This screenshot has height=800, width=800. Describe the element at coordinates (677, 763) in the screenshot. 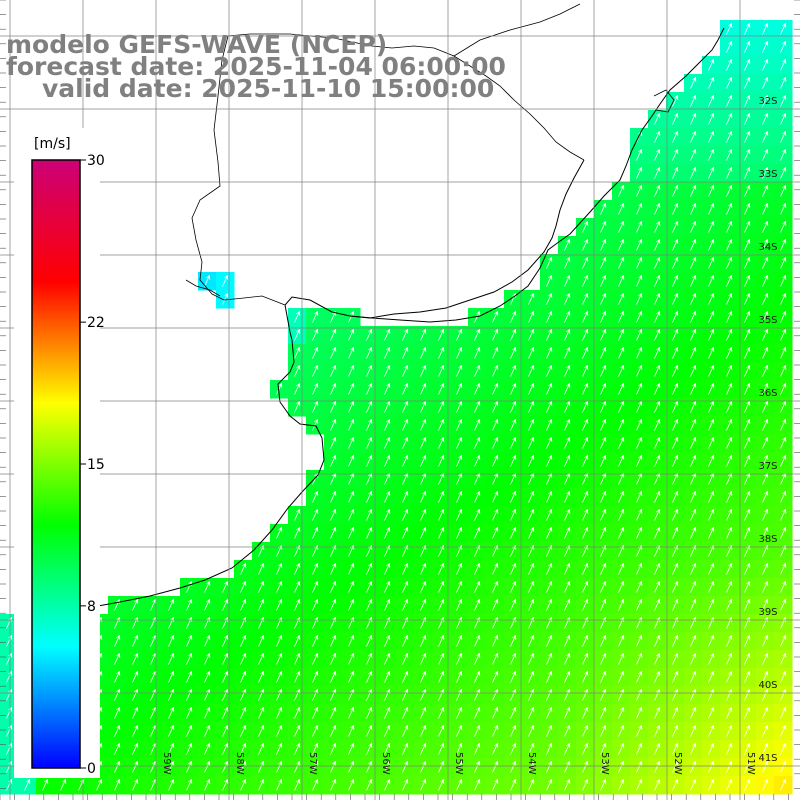

I see `longitude-label: 52W` at that location.